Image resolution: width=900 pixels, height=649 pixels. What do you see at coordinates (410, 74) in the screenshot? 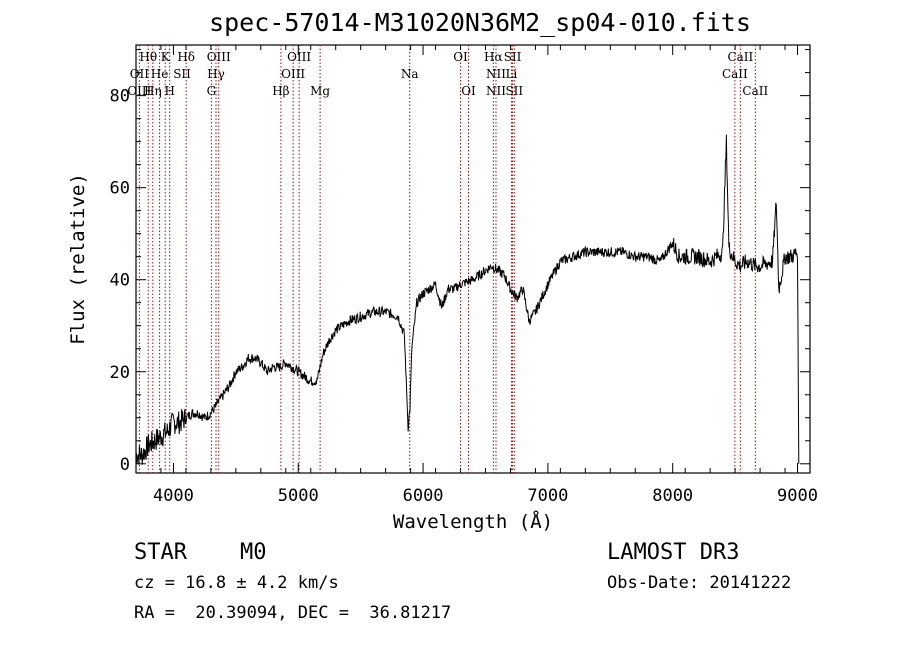
I see `line-marker-label: Na` at bounding box center [410, 74].